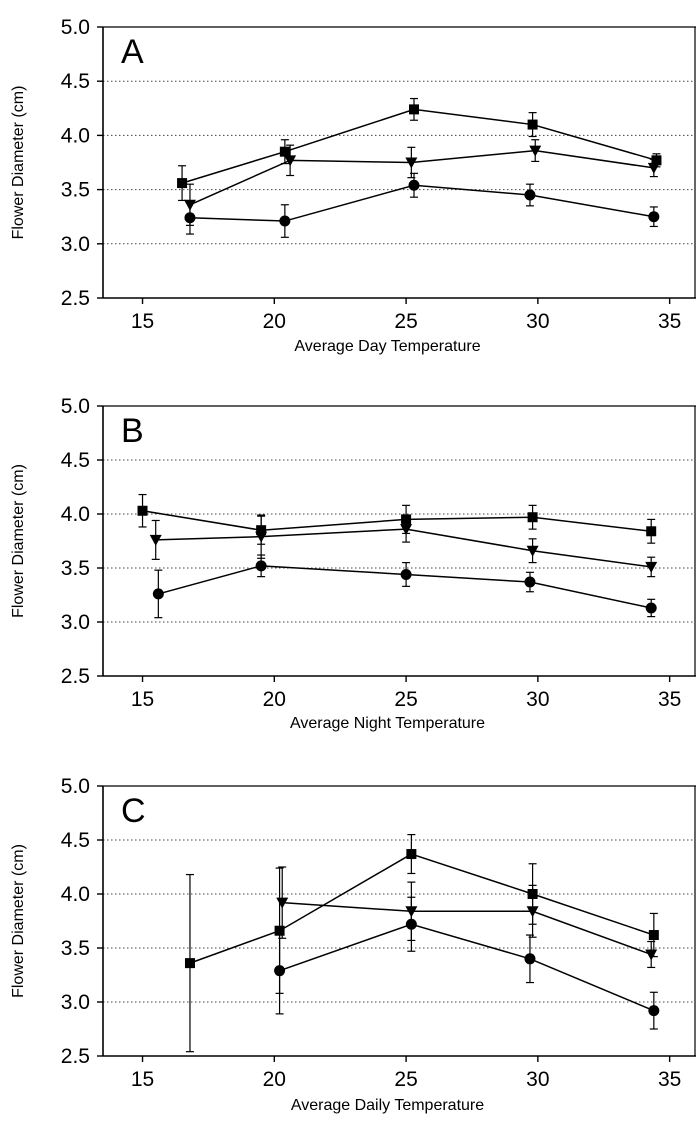 Image resolution: width=696 pixels, height=1147 pixels. What do you see at coordinates (387, 723) in the screenshot?
I see `x-axis-title: Average Night Temperature` at bounding box center [387, 723].